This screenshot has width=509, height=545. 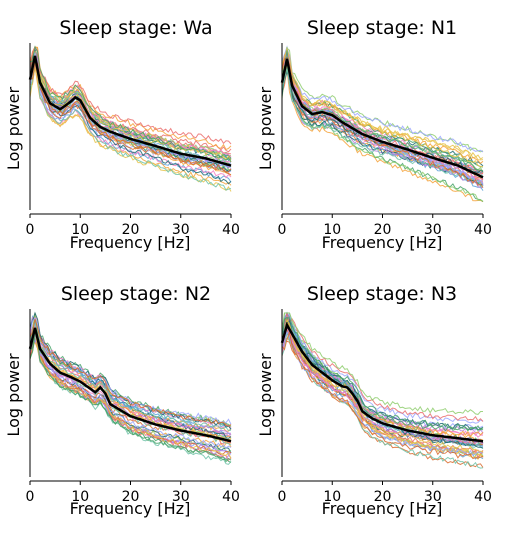 What do you see at coordinates (382, 294) in the screenshot?
I see `chart-title: Sleep stage: N3` at bounding box center [382, 294].